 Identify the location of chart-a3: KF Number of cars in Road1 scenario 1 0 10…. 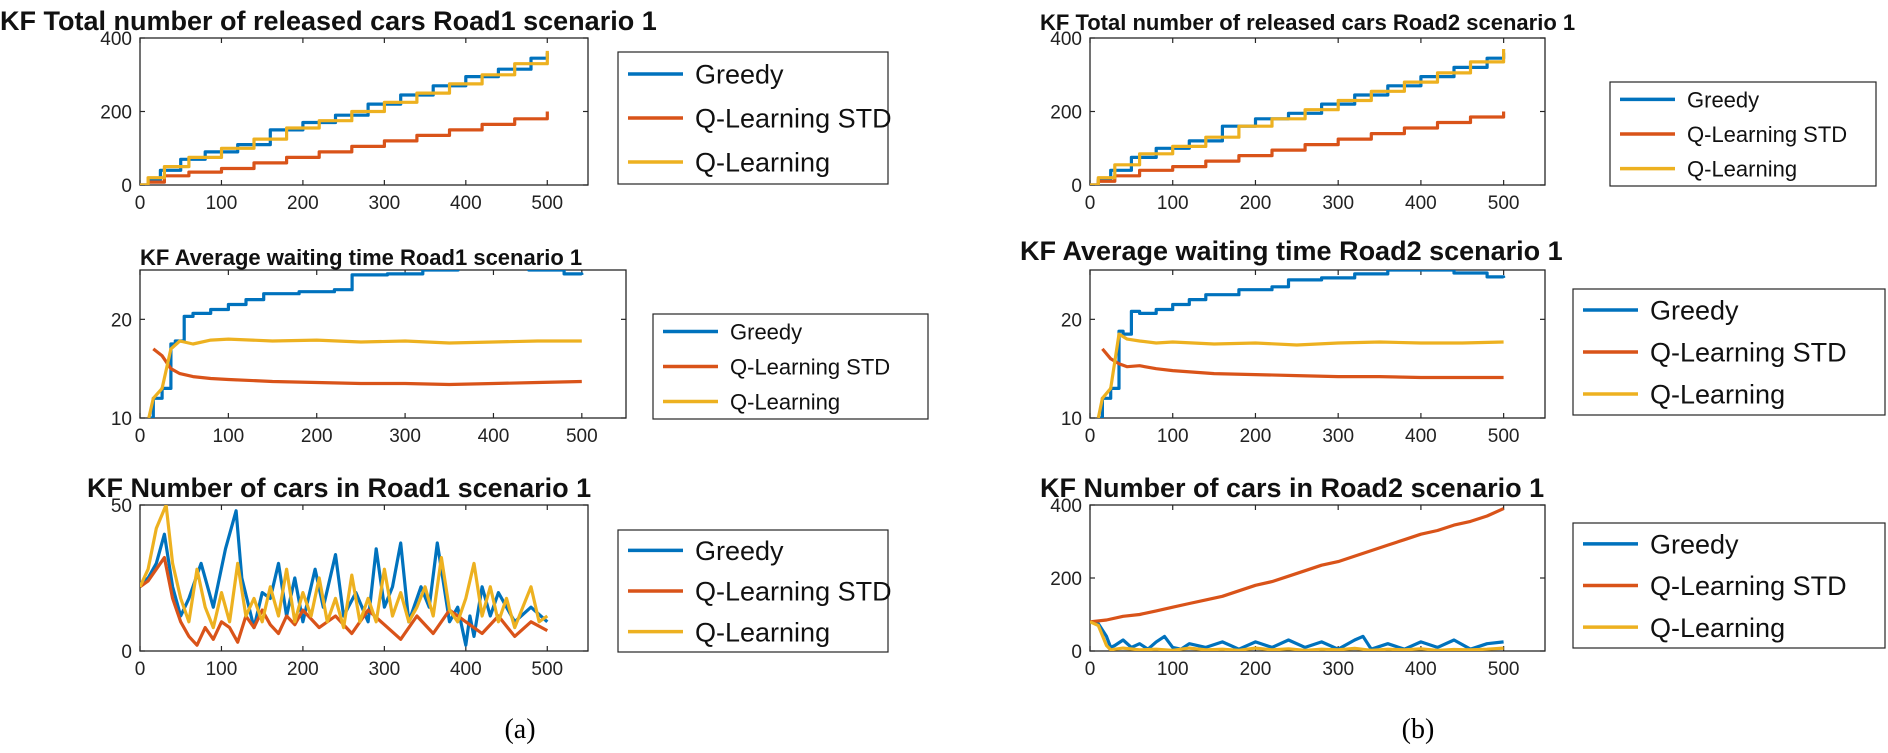
(489, 576).